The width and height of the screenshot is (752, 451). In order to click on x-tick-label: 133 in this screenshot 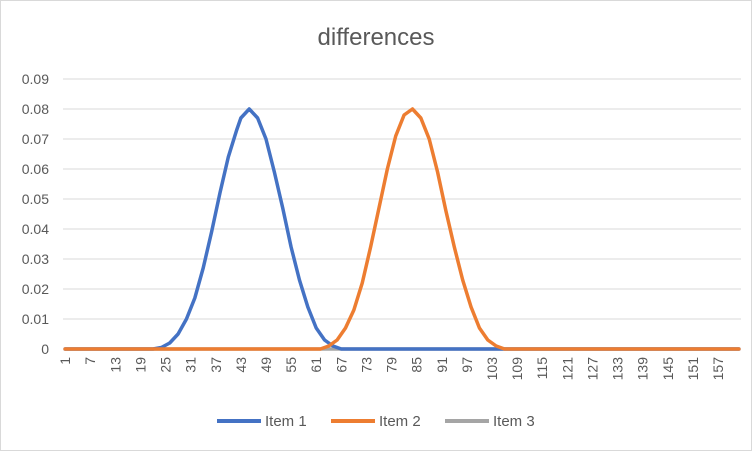, I will do `click(618, 369)`.